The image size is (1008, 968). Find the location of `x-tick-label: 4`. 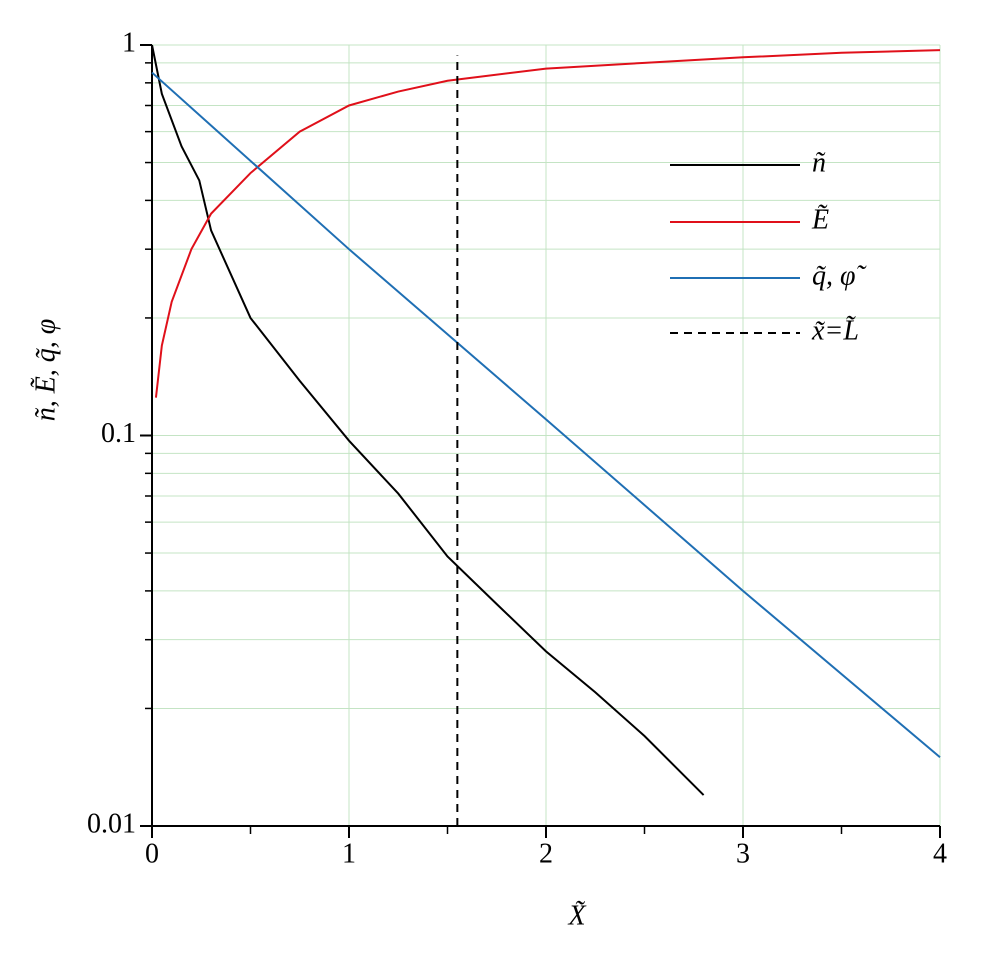

x-tick-label: 4 is located at coordinates (940, 853).